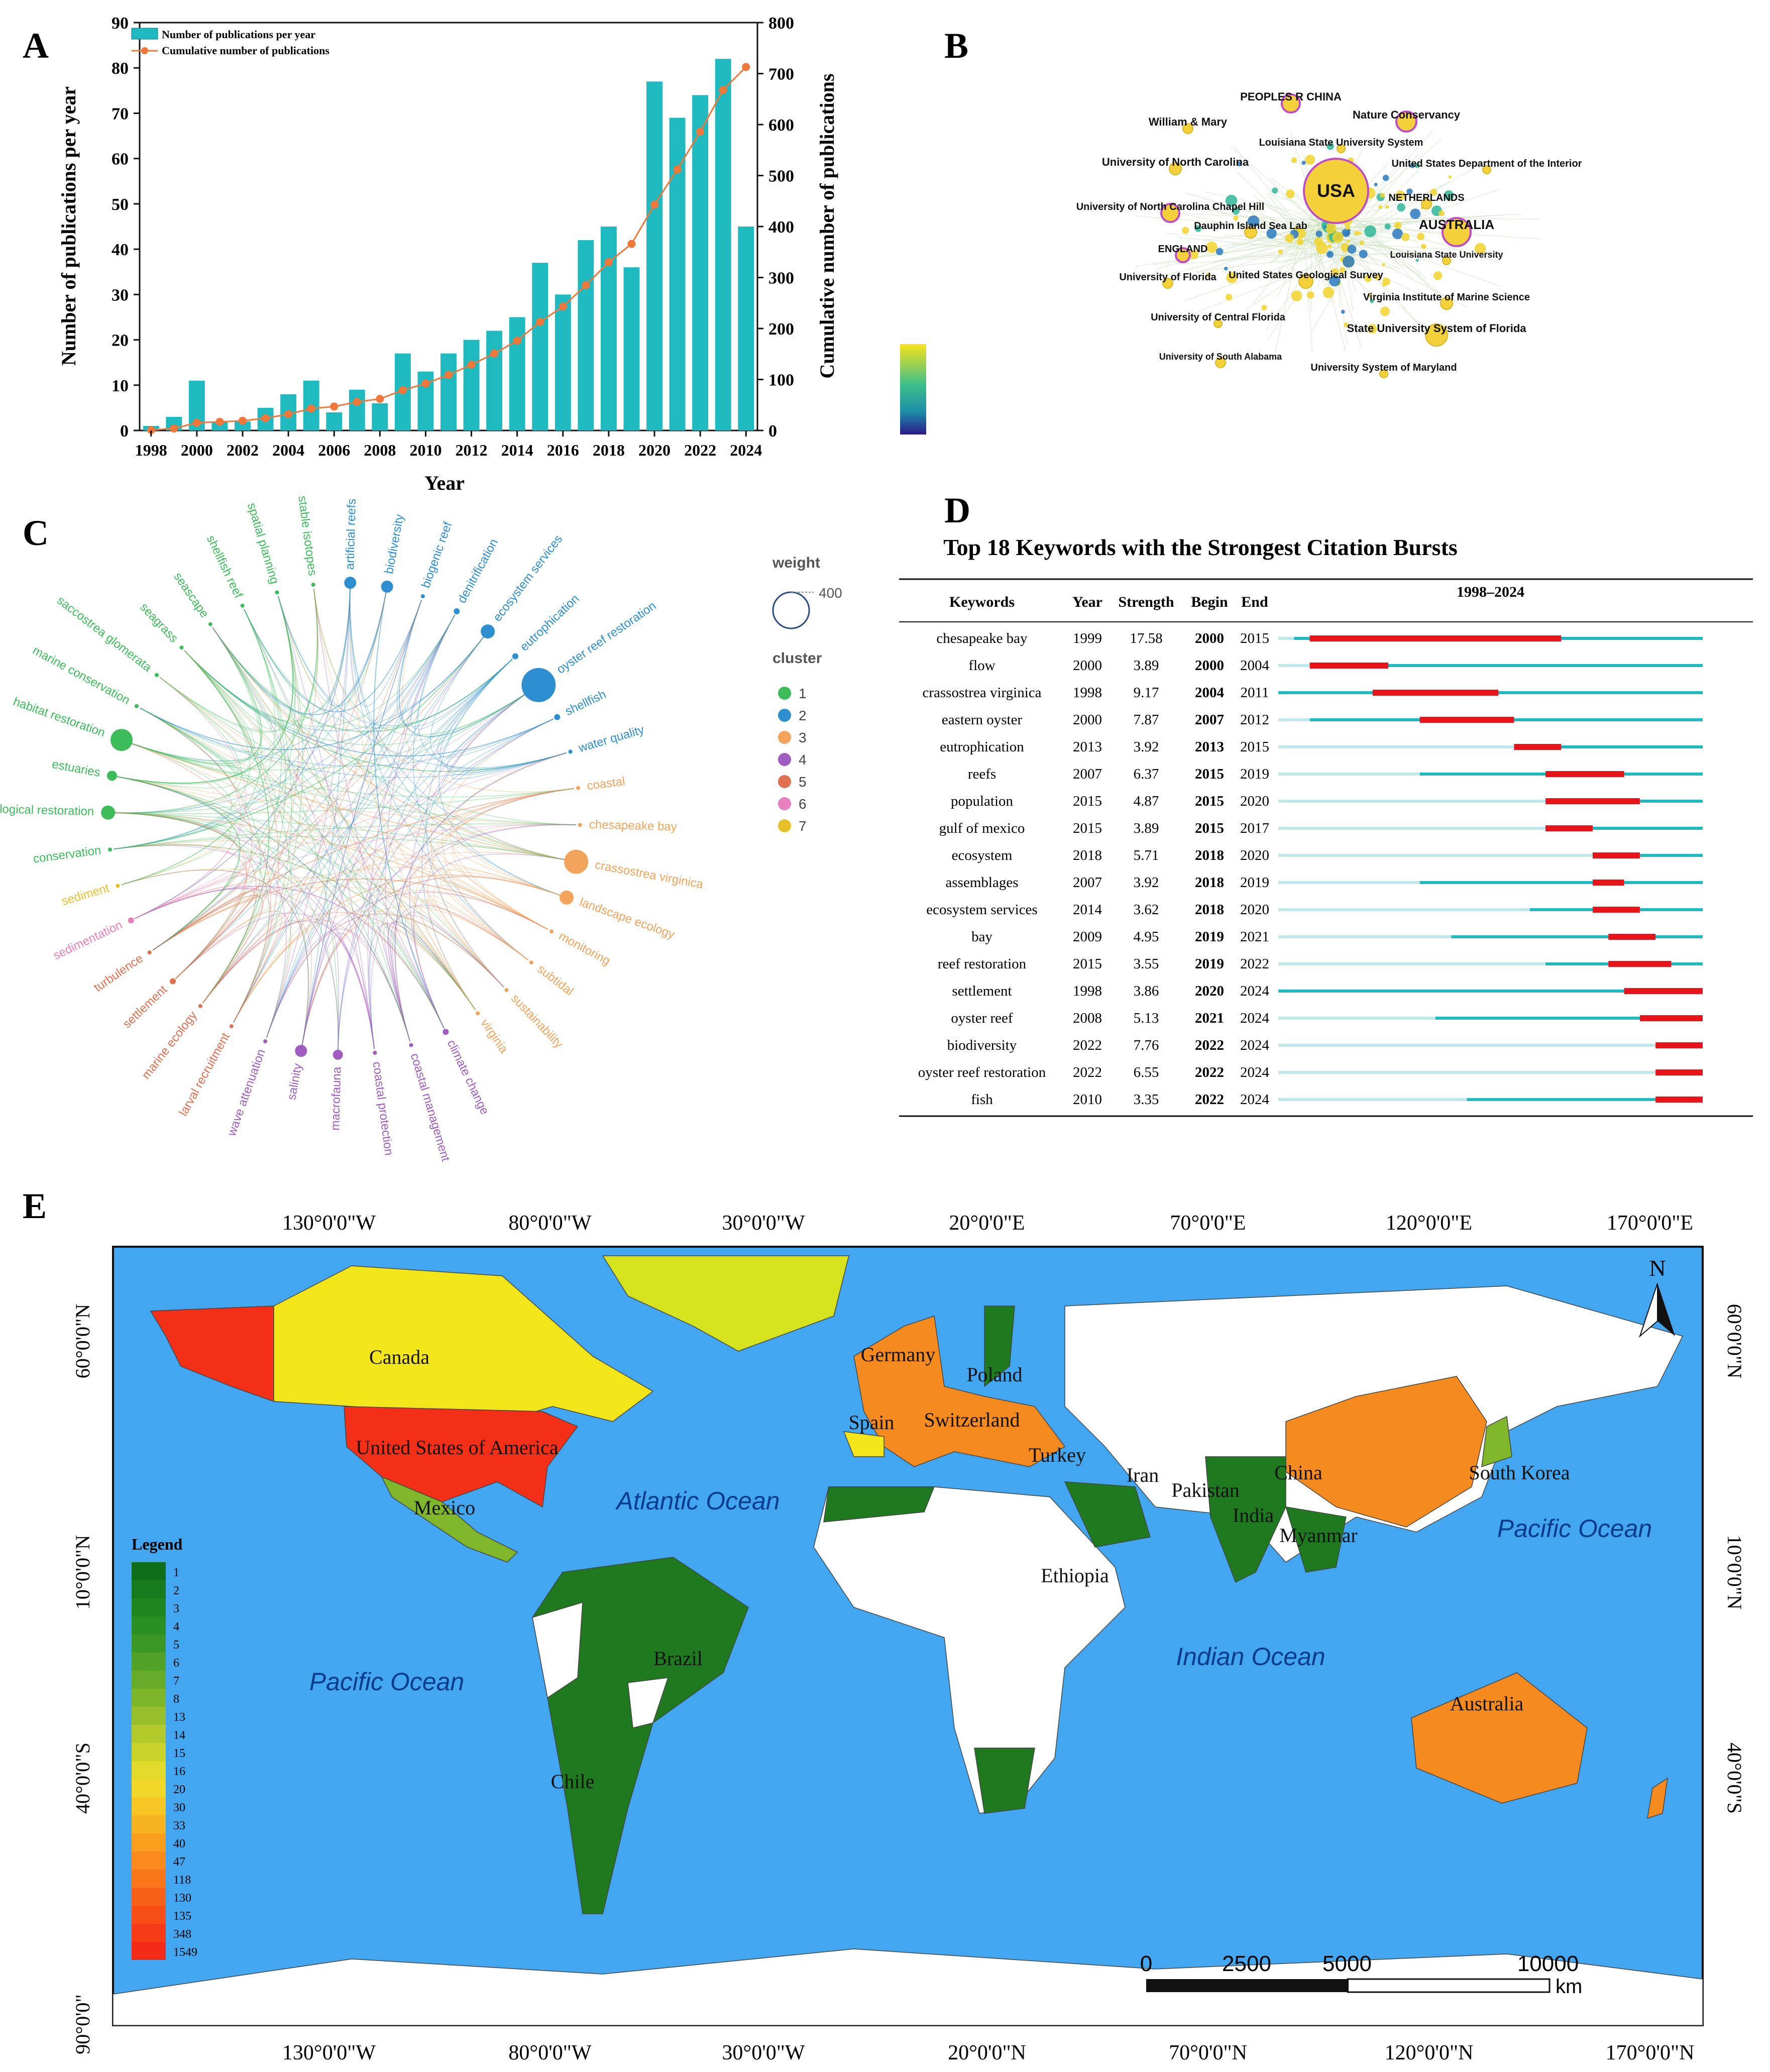  Describe the element at coordinates (871, 1422) in the screenshot. I see `country-label: Spain` at that location.